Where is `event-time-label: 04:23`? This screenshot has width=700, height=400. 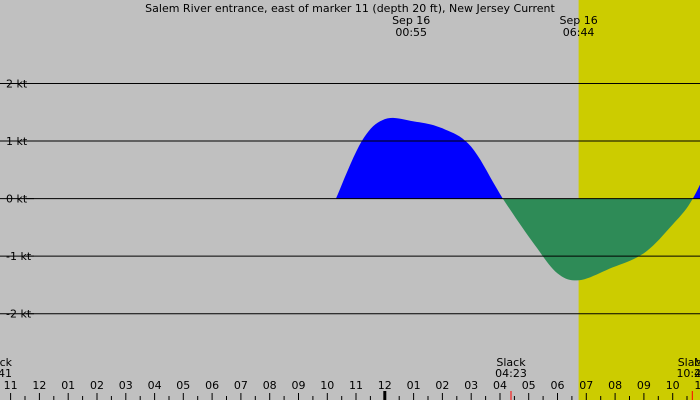
event-time-label: 04:23 is located at coordinates (511, 373).